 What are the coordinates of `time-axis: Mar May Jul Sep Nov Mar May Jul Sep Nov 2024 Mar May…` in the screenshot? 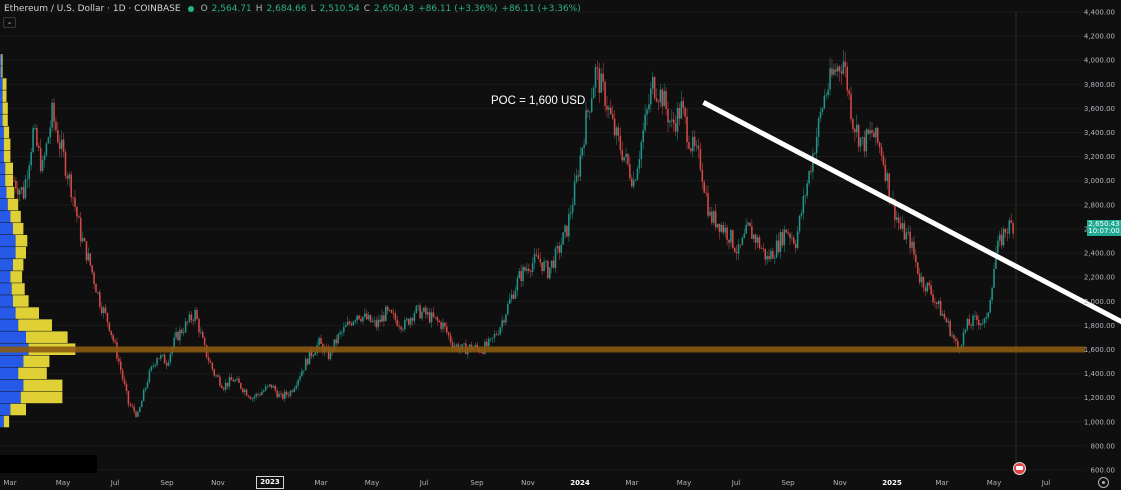 It's located at (526, 483).